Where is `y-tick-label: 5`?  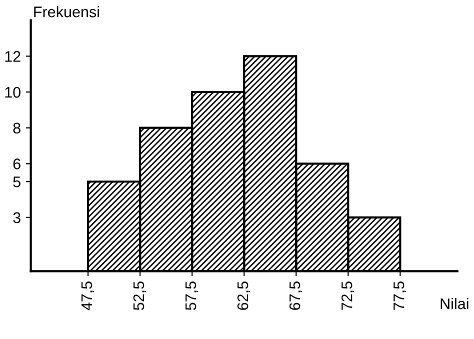
y-tick-label: 5 is located at coordinates (16, 182).